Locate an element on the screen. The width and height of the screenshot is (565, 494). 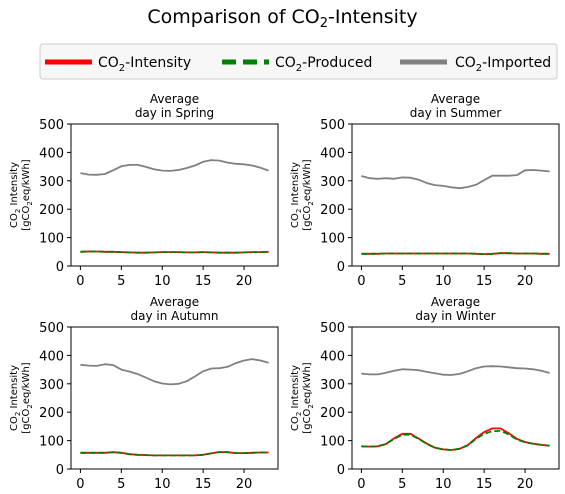
legend-label-produced: CO2-Produced is located at coordinates (323, 64).